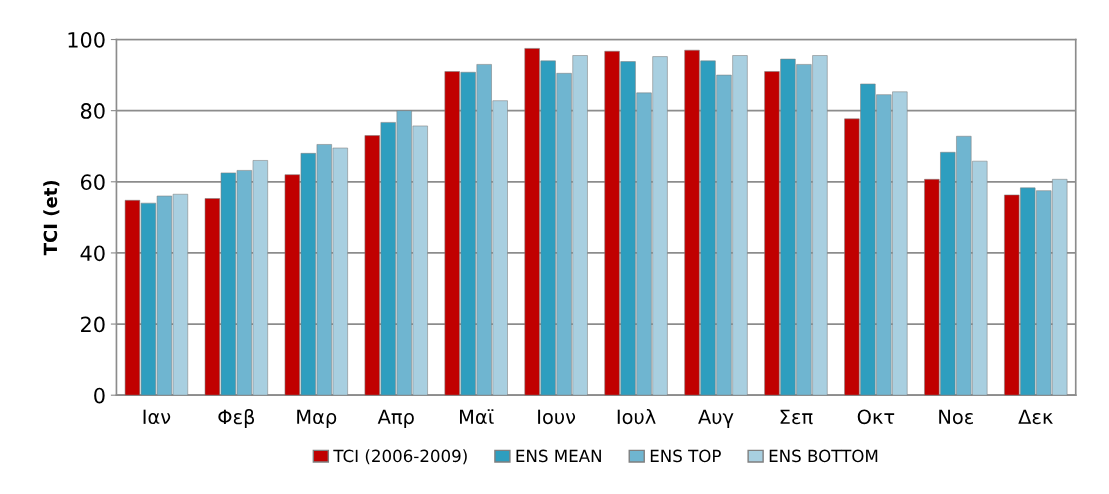 This screenshot has width=1109, height=494. Describe the element at coordinates (317, 418) in the screenshot. I see `x-tick-label: Μαρ` at that location.